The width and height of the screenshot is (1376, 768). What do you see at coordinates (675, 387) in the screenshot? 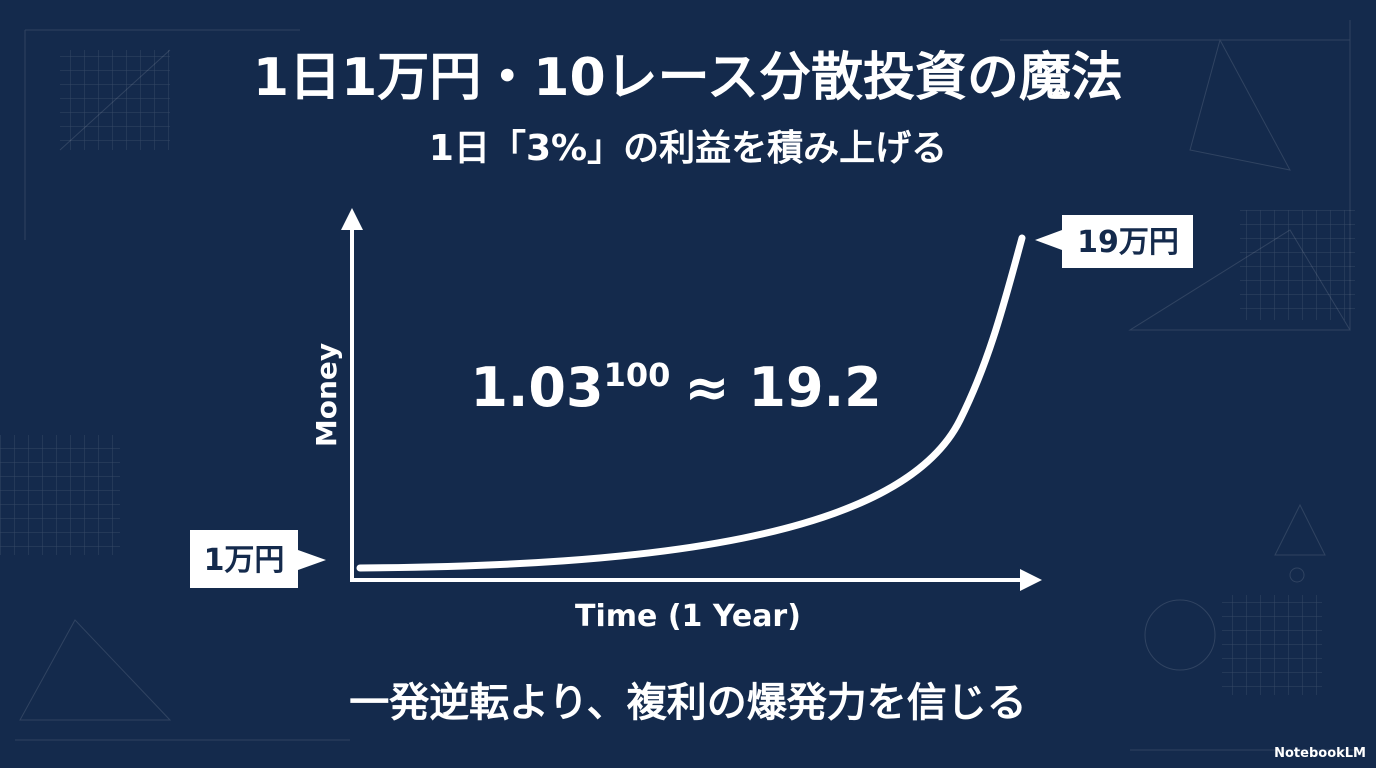
I see `formula: 1.03100 ≈ 19.2` at bounding box center [675, 387].